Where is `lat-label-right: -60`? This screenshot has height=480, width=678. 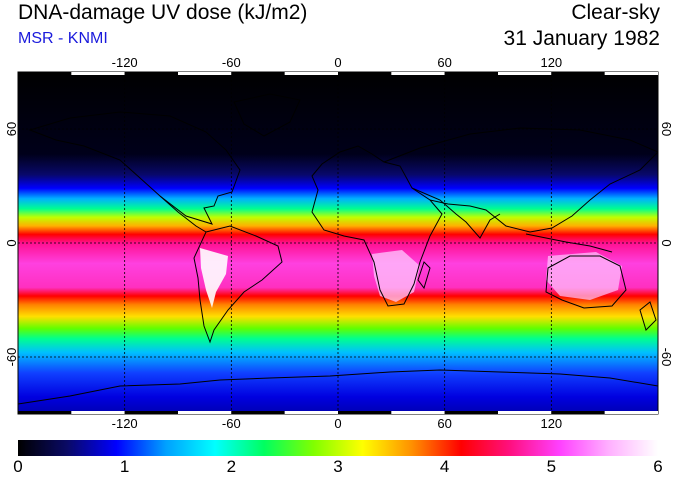
lat-label-right: -60 is located at coordinates (666, 357).